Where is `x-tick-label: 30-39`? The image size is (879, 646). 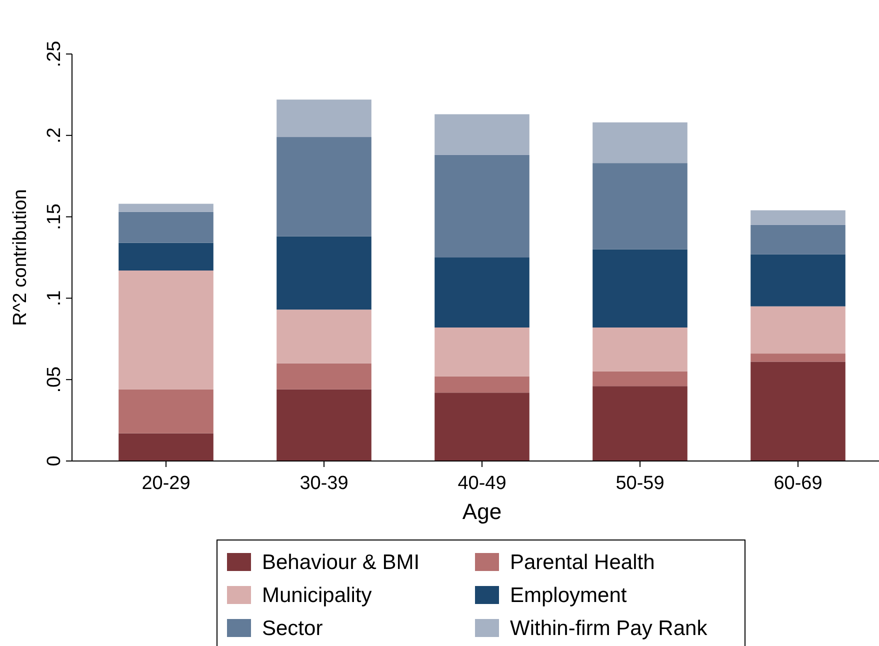 x-tick-label: 30-39 is located at coordinates (324, 483).